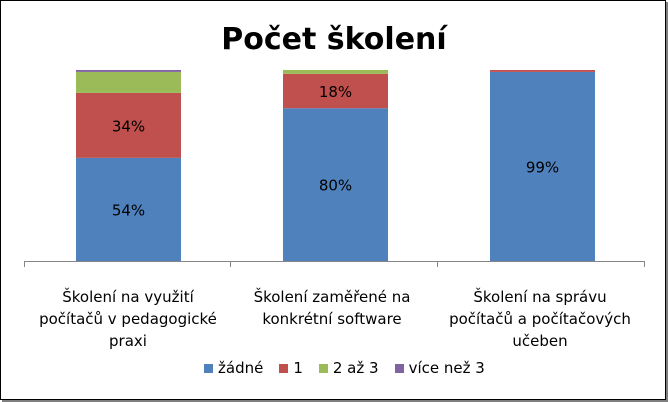 The image size is (668, 402). I want to click on data-label-1-1: 18%, so click(335, 92).